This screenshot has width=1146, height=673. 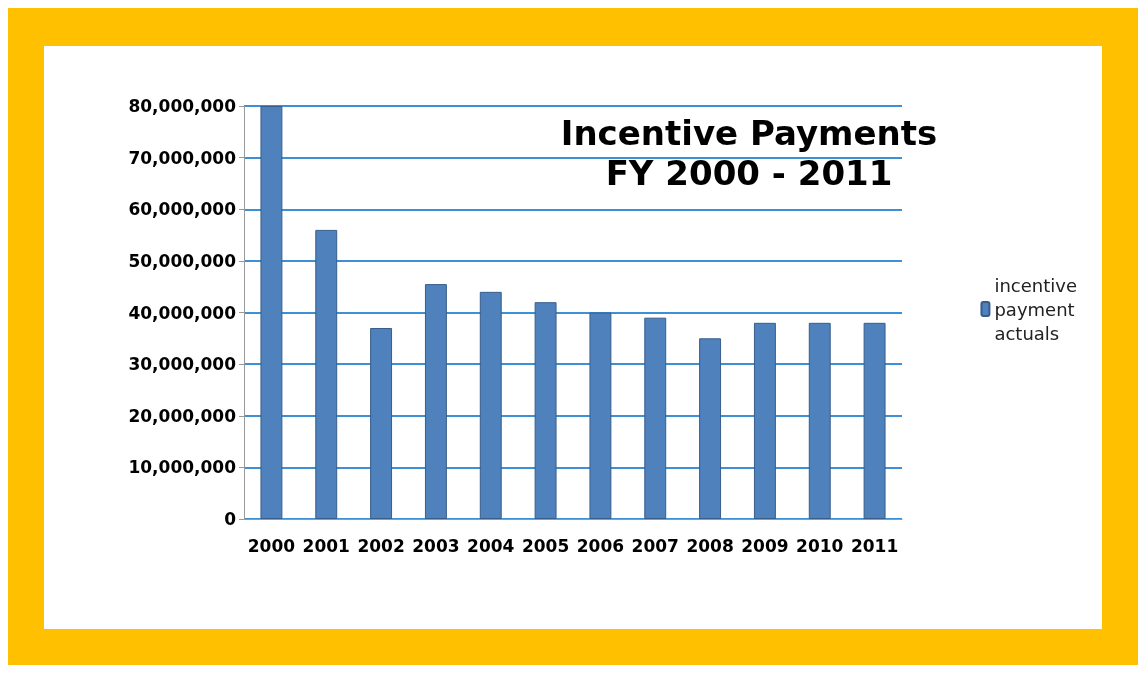 I want to click on chart-title: Incentive Payments, so click(x=749, y=133).